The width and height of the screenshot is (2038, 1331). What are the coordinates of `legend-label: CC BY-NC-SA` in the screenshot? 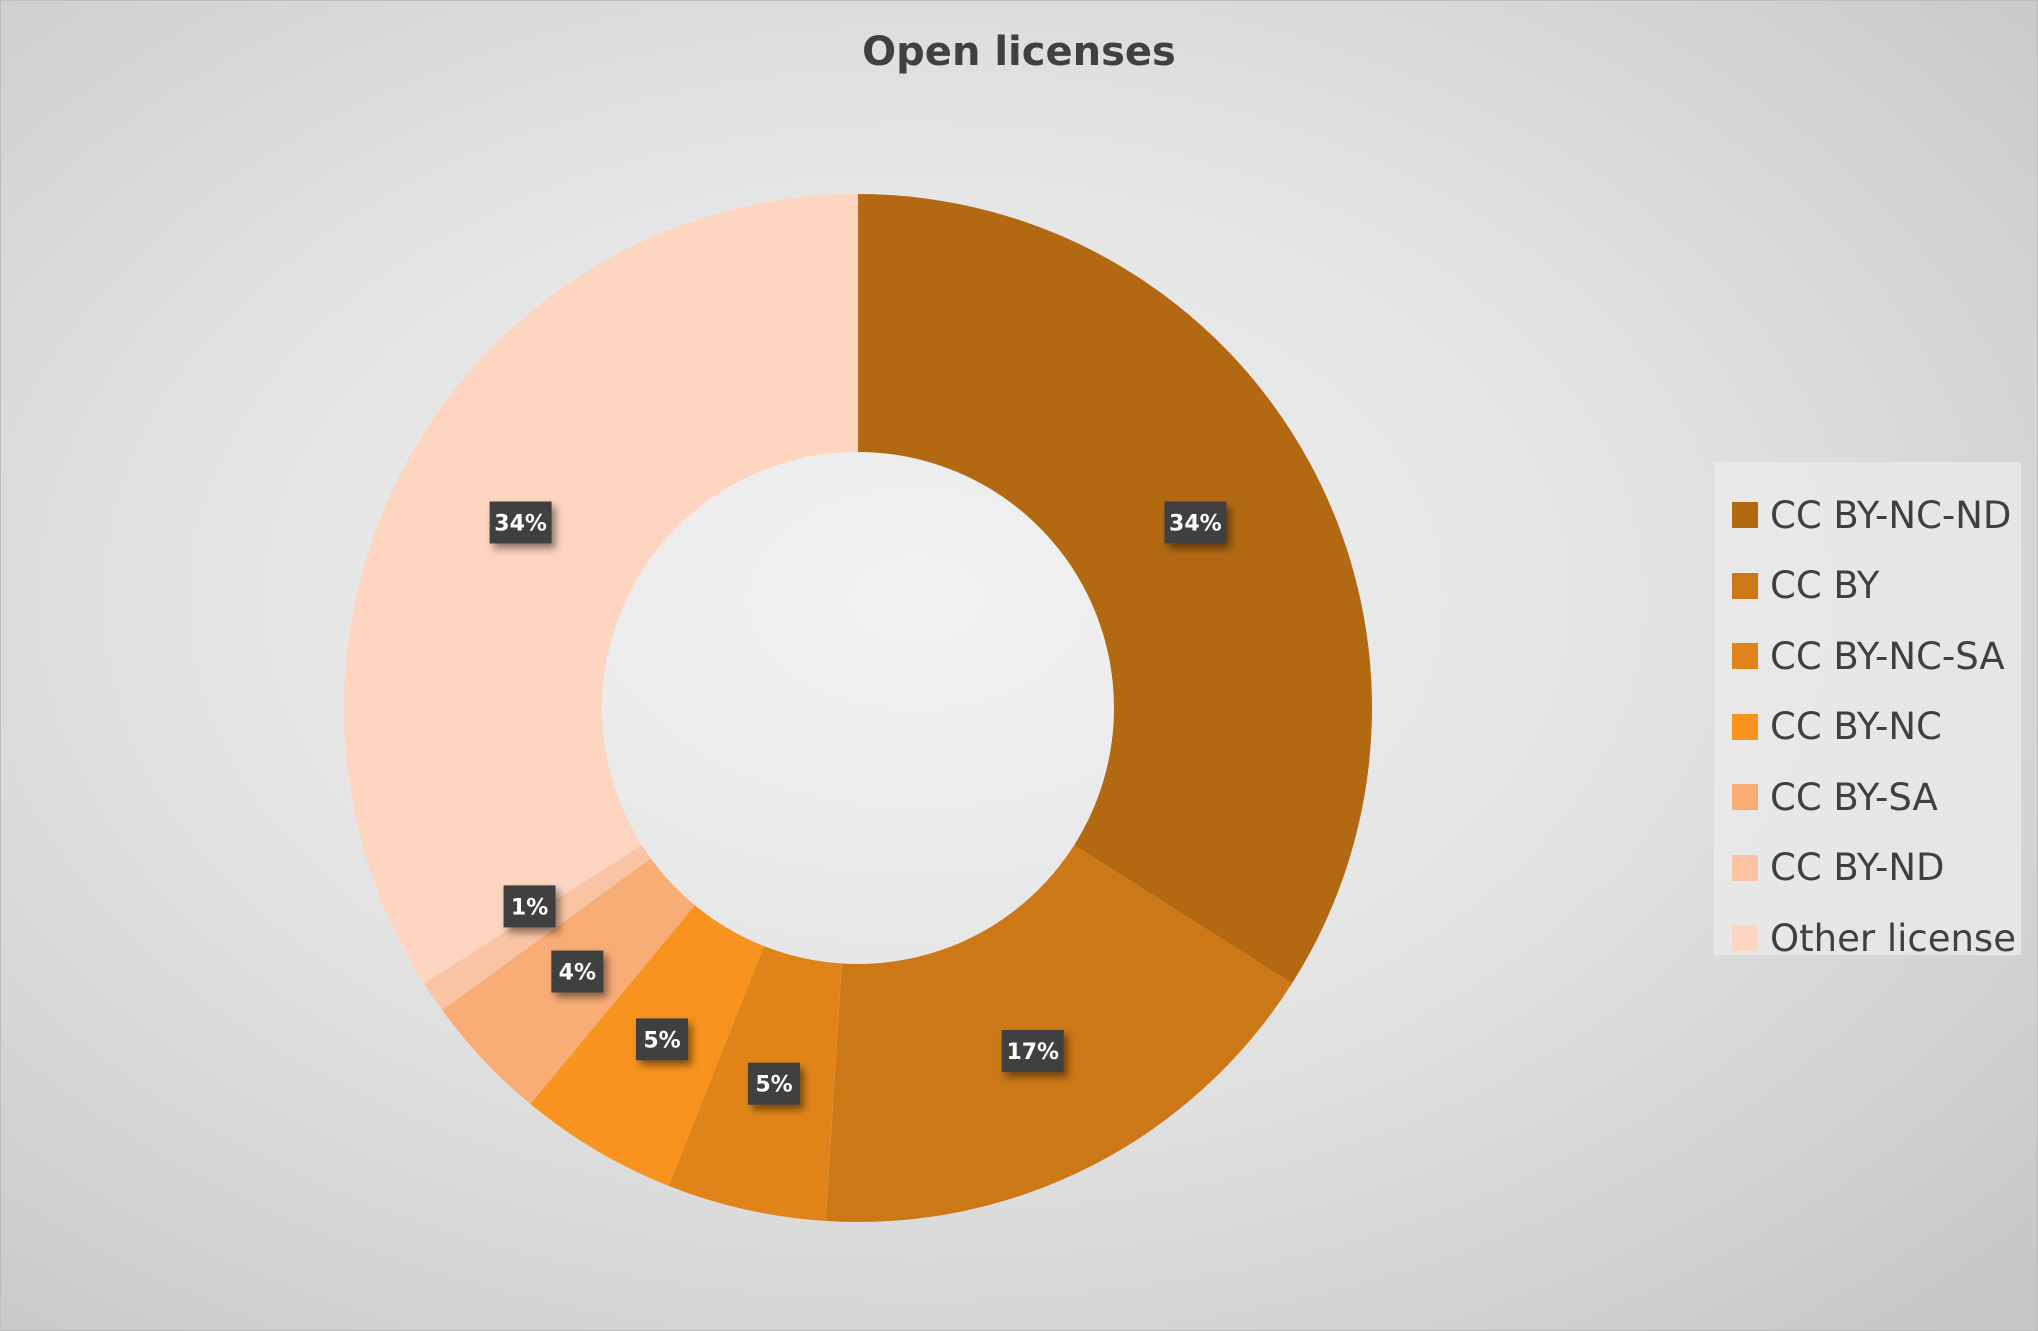 It's located at (1887, 656).